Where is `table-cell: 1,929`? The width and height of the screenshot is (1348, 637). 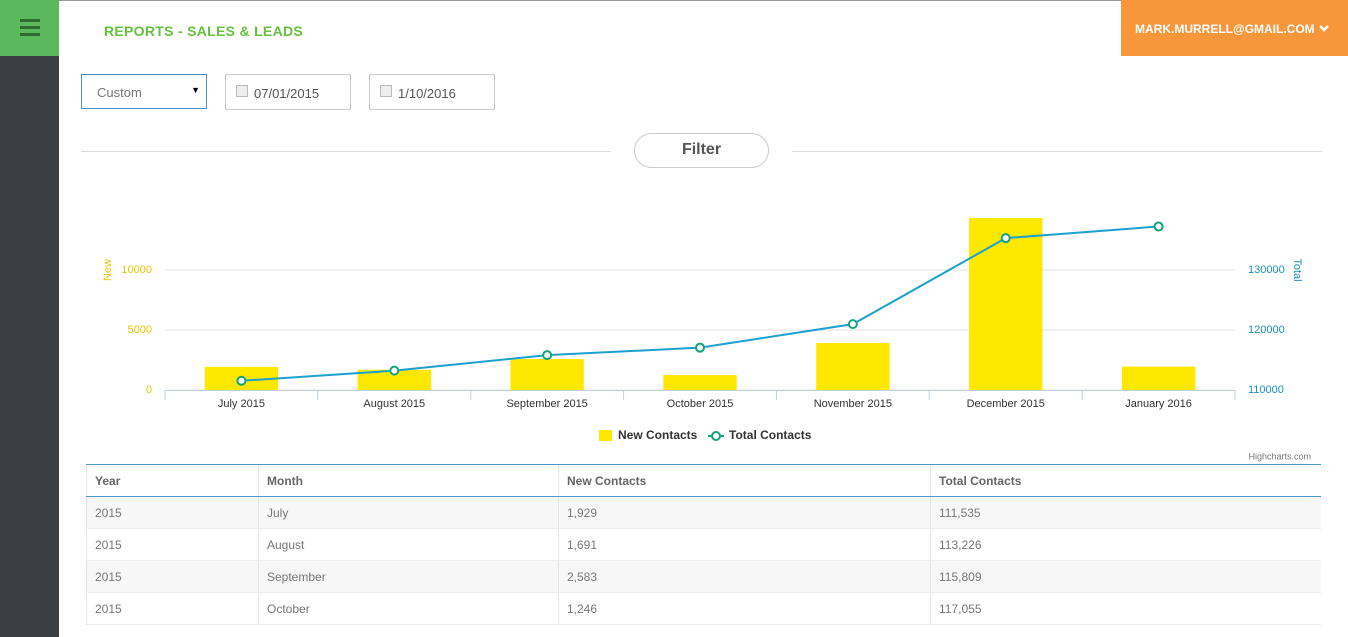
table-cell: 1,929 is located at coordinates (744, 512).